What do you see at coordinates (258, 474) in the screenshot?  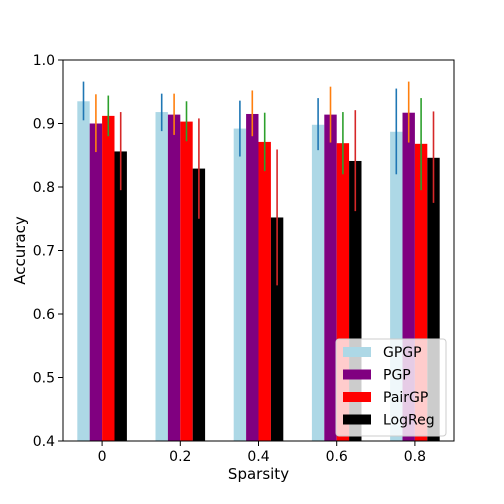 I see `x-axis-label: Sparsity` at bounding box center [258, 474].